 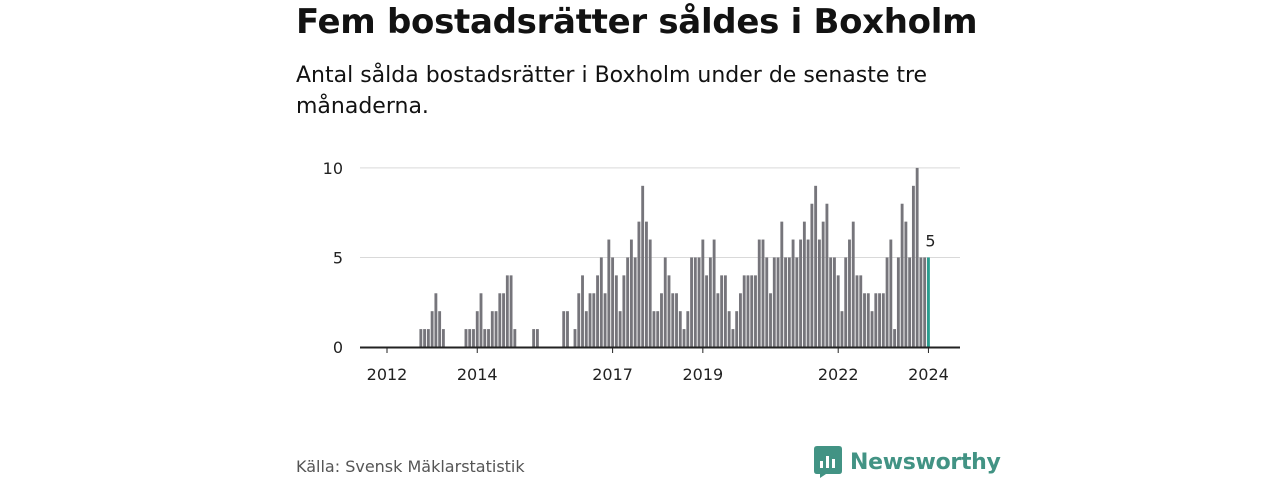 What do you see at coordinates (828, 462) in the screenshot?
I see `newsworthy-logo-icon` at bounding box center [828, 462].